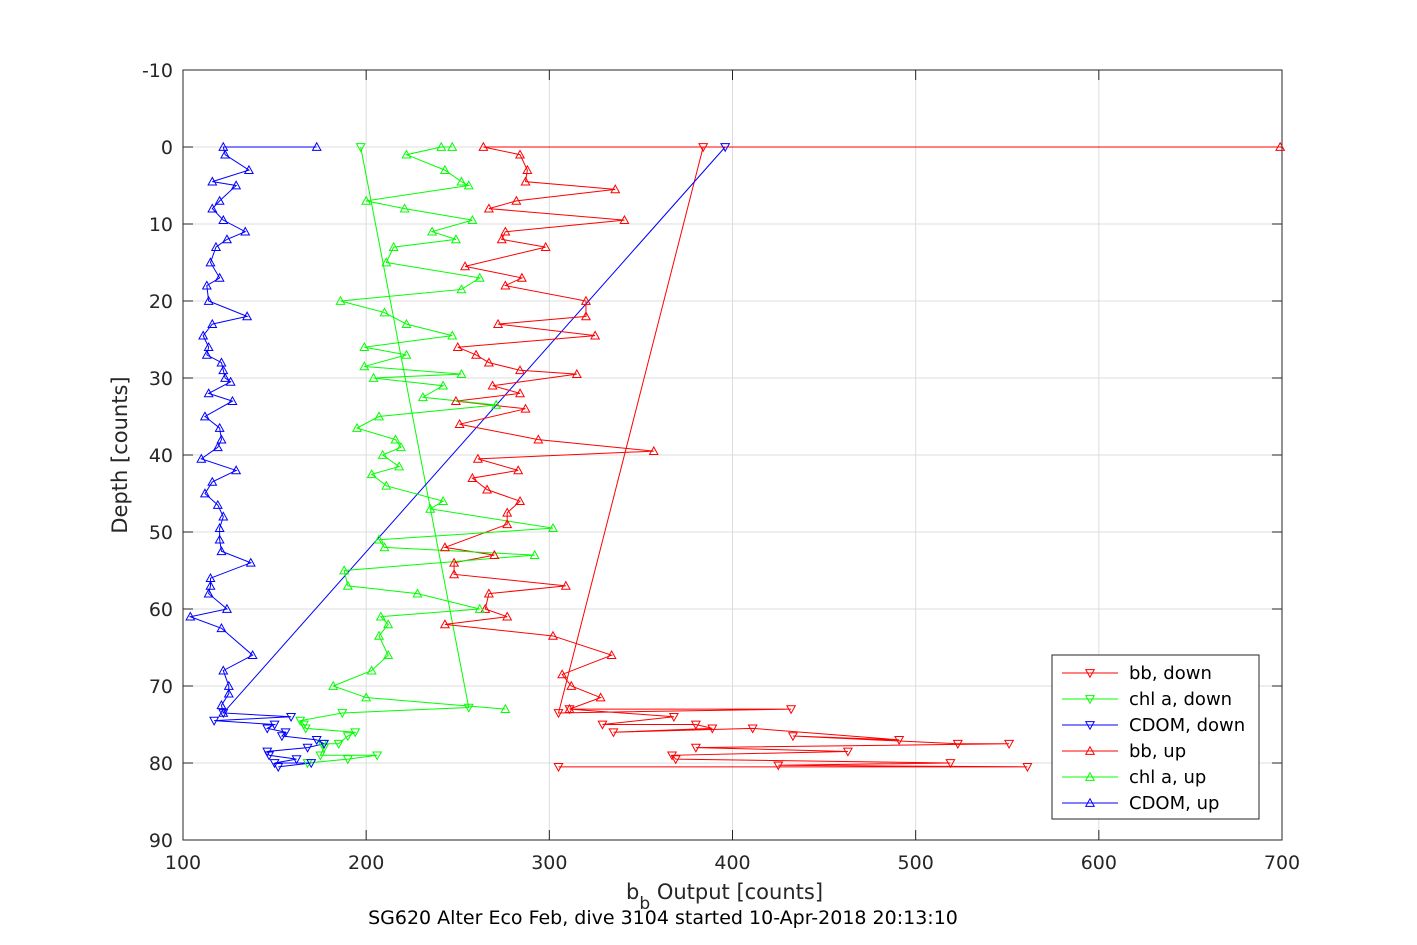 The image size is (1417, 945). What do you see at coordinates (183, 863) in the screenshot?
I see `x-tick-label: 100` at bounding box center [183, 863].